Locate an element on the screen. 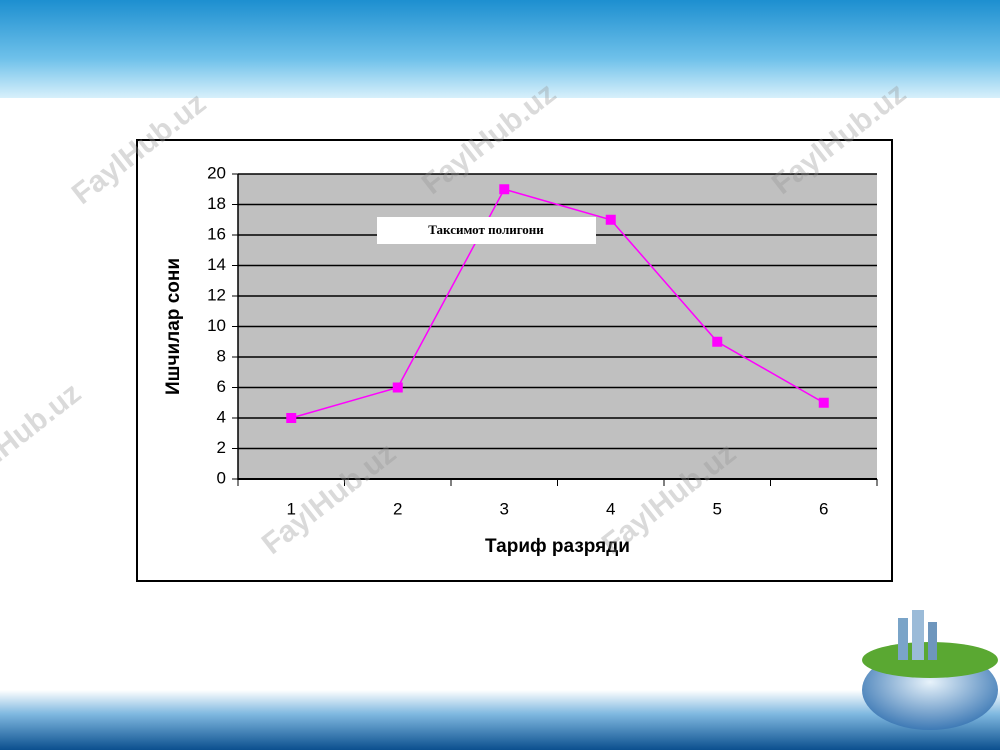  title-box is located at coordinates (486, 230).